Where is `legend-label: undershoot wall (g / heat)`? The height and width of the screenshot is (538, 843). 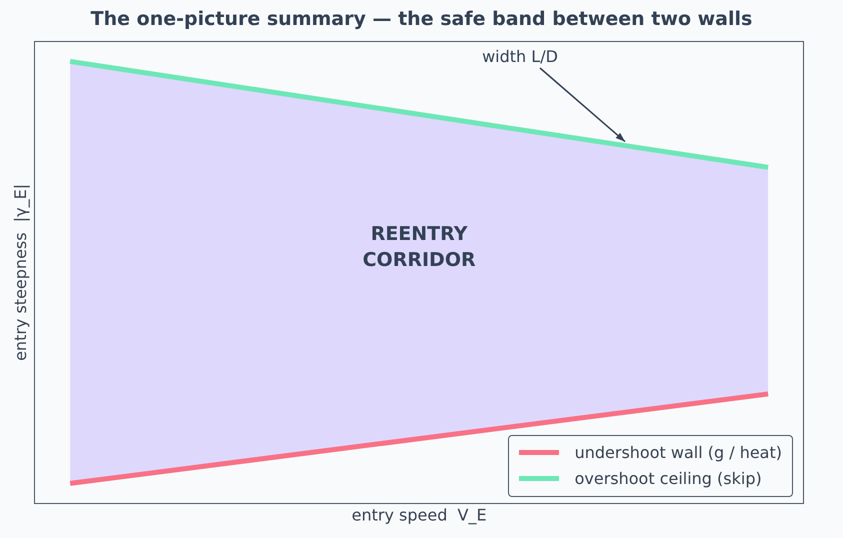
legend-label: undershoot wall (g / heat) is located at coordinates (678, 453).